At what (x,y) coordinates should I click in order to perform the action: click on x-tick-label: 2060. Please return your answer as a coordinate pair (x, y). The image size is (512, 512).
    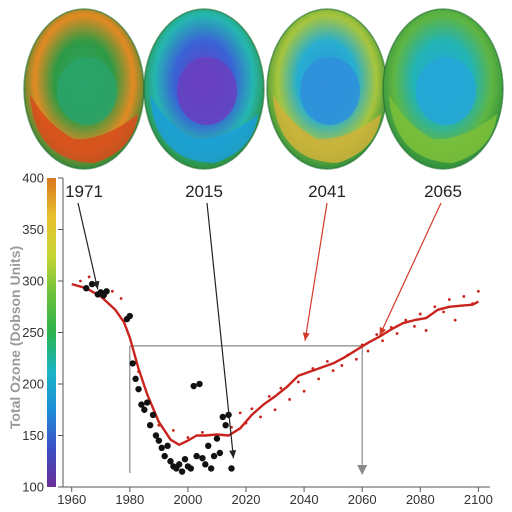
    Looking at the image, I should click on (362, 499).